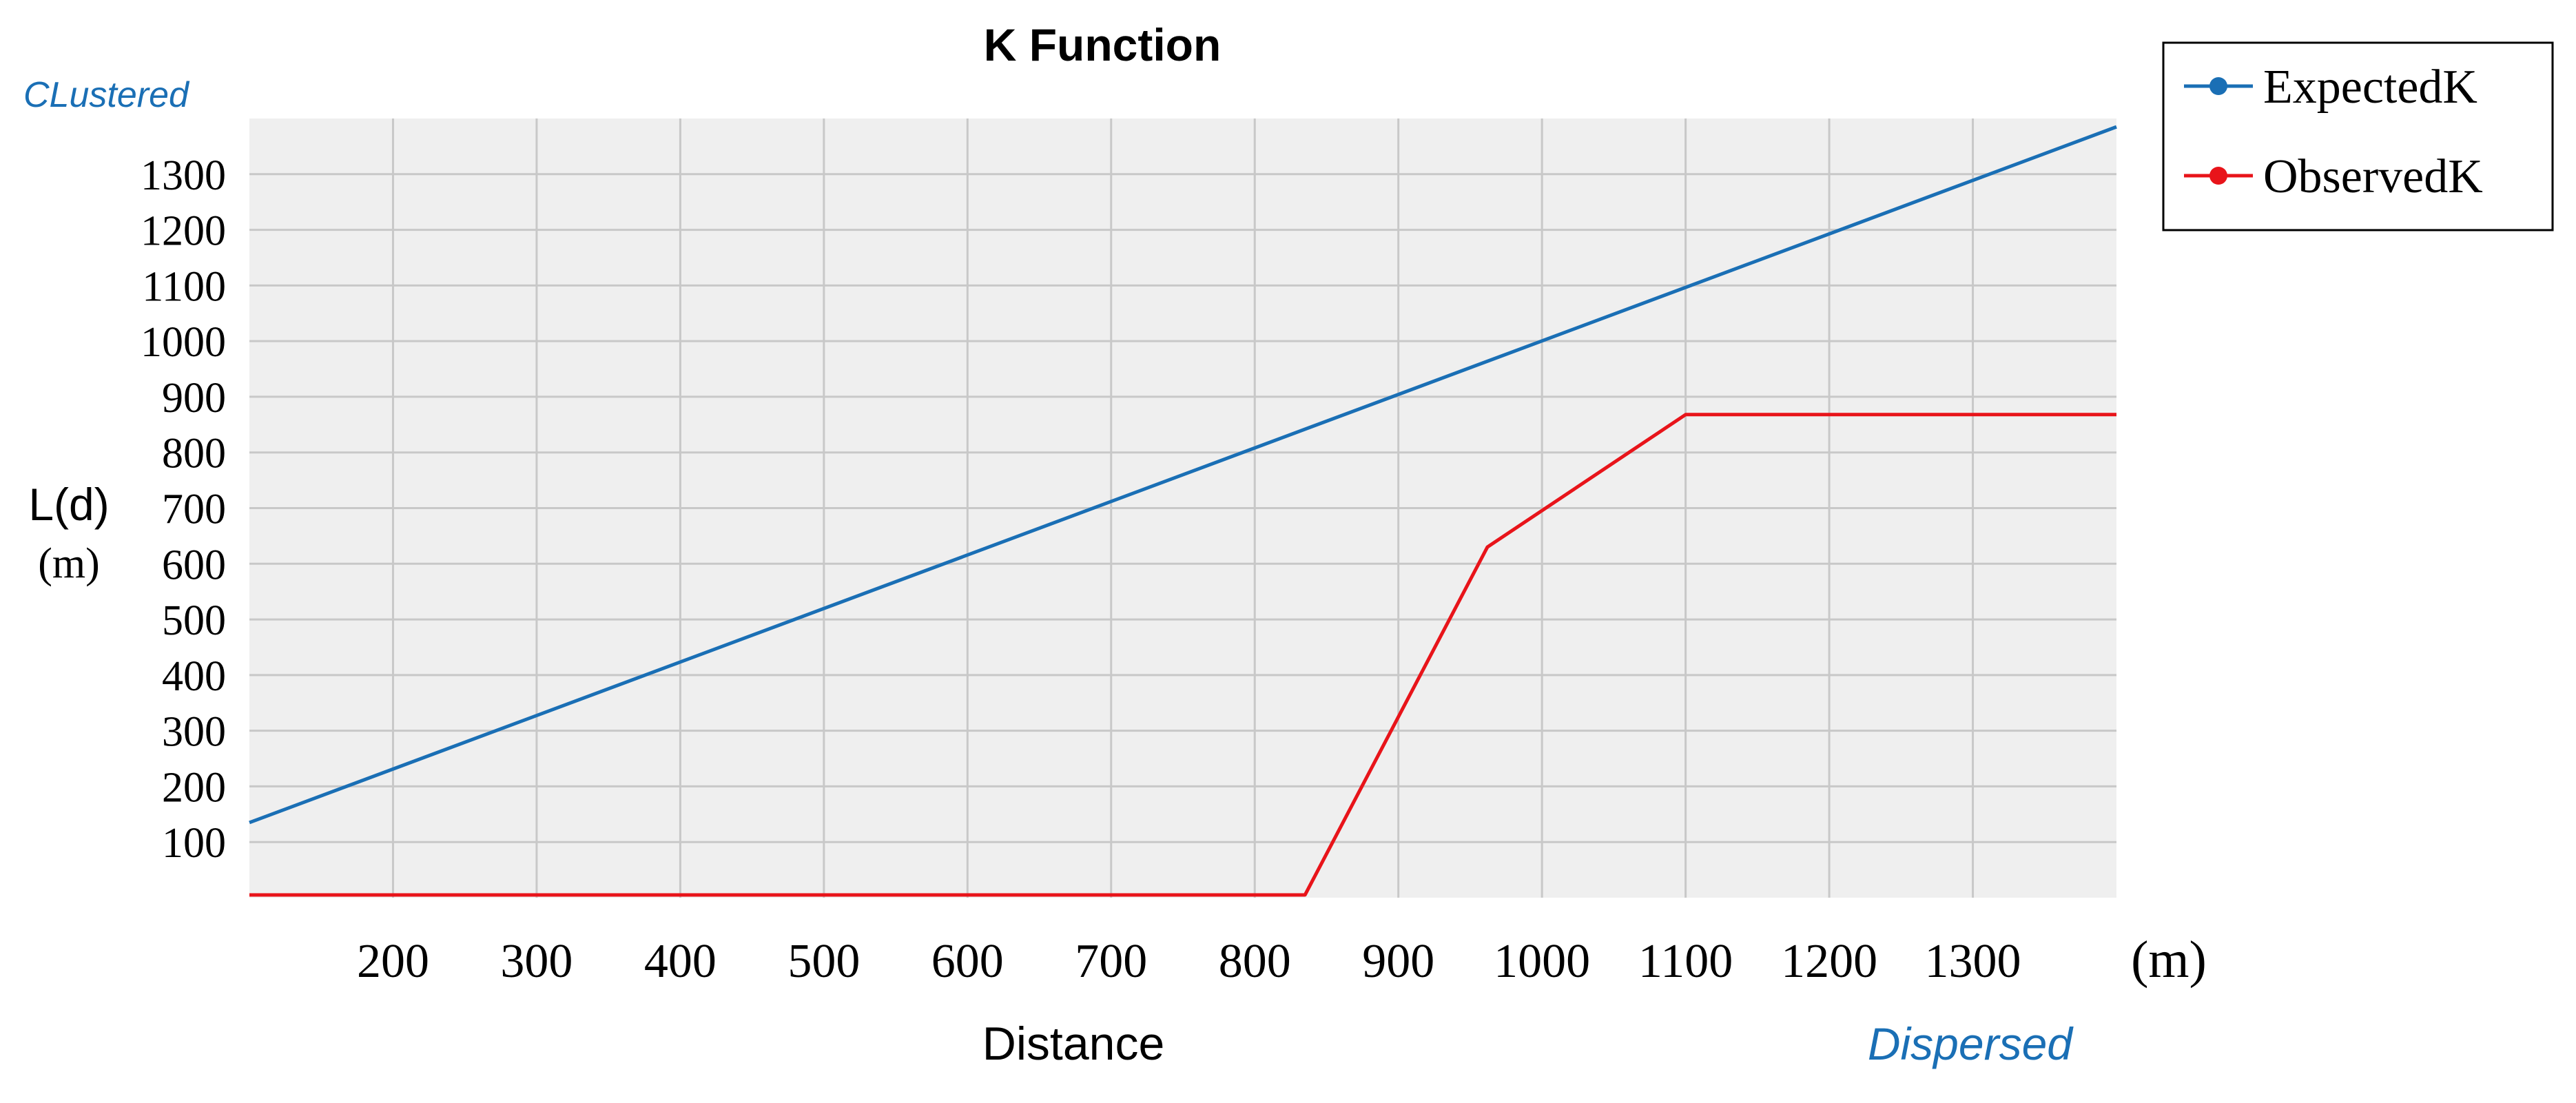 The height and width of the screenshot is (1103, 2576). Describe the element at coordinates (1685, 961) in the screenshot. I see `x-tick-label: 1100` at that location.